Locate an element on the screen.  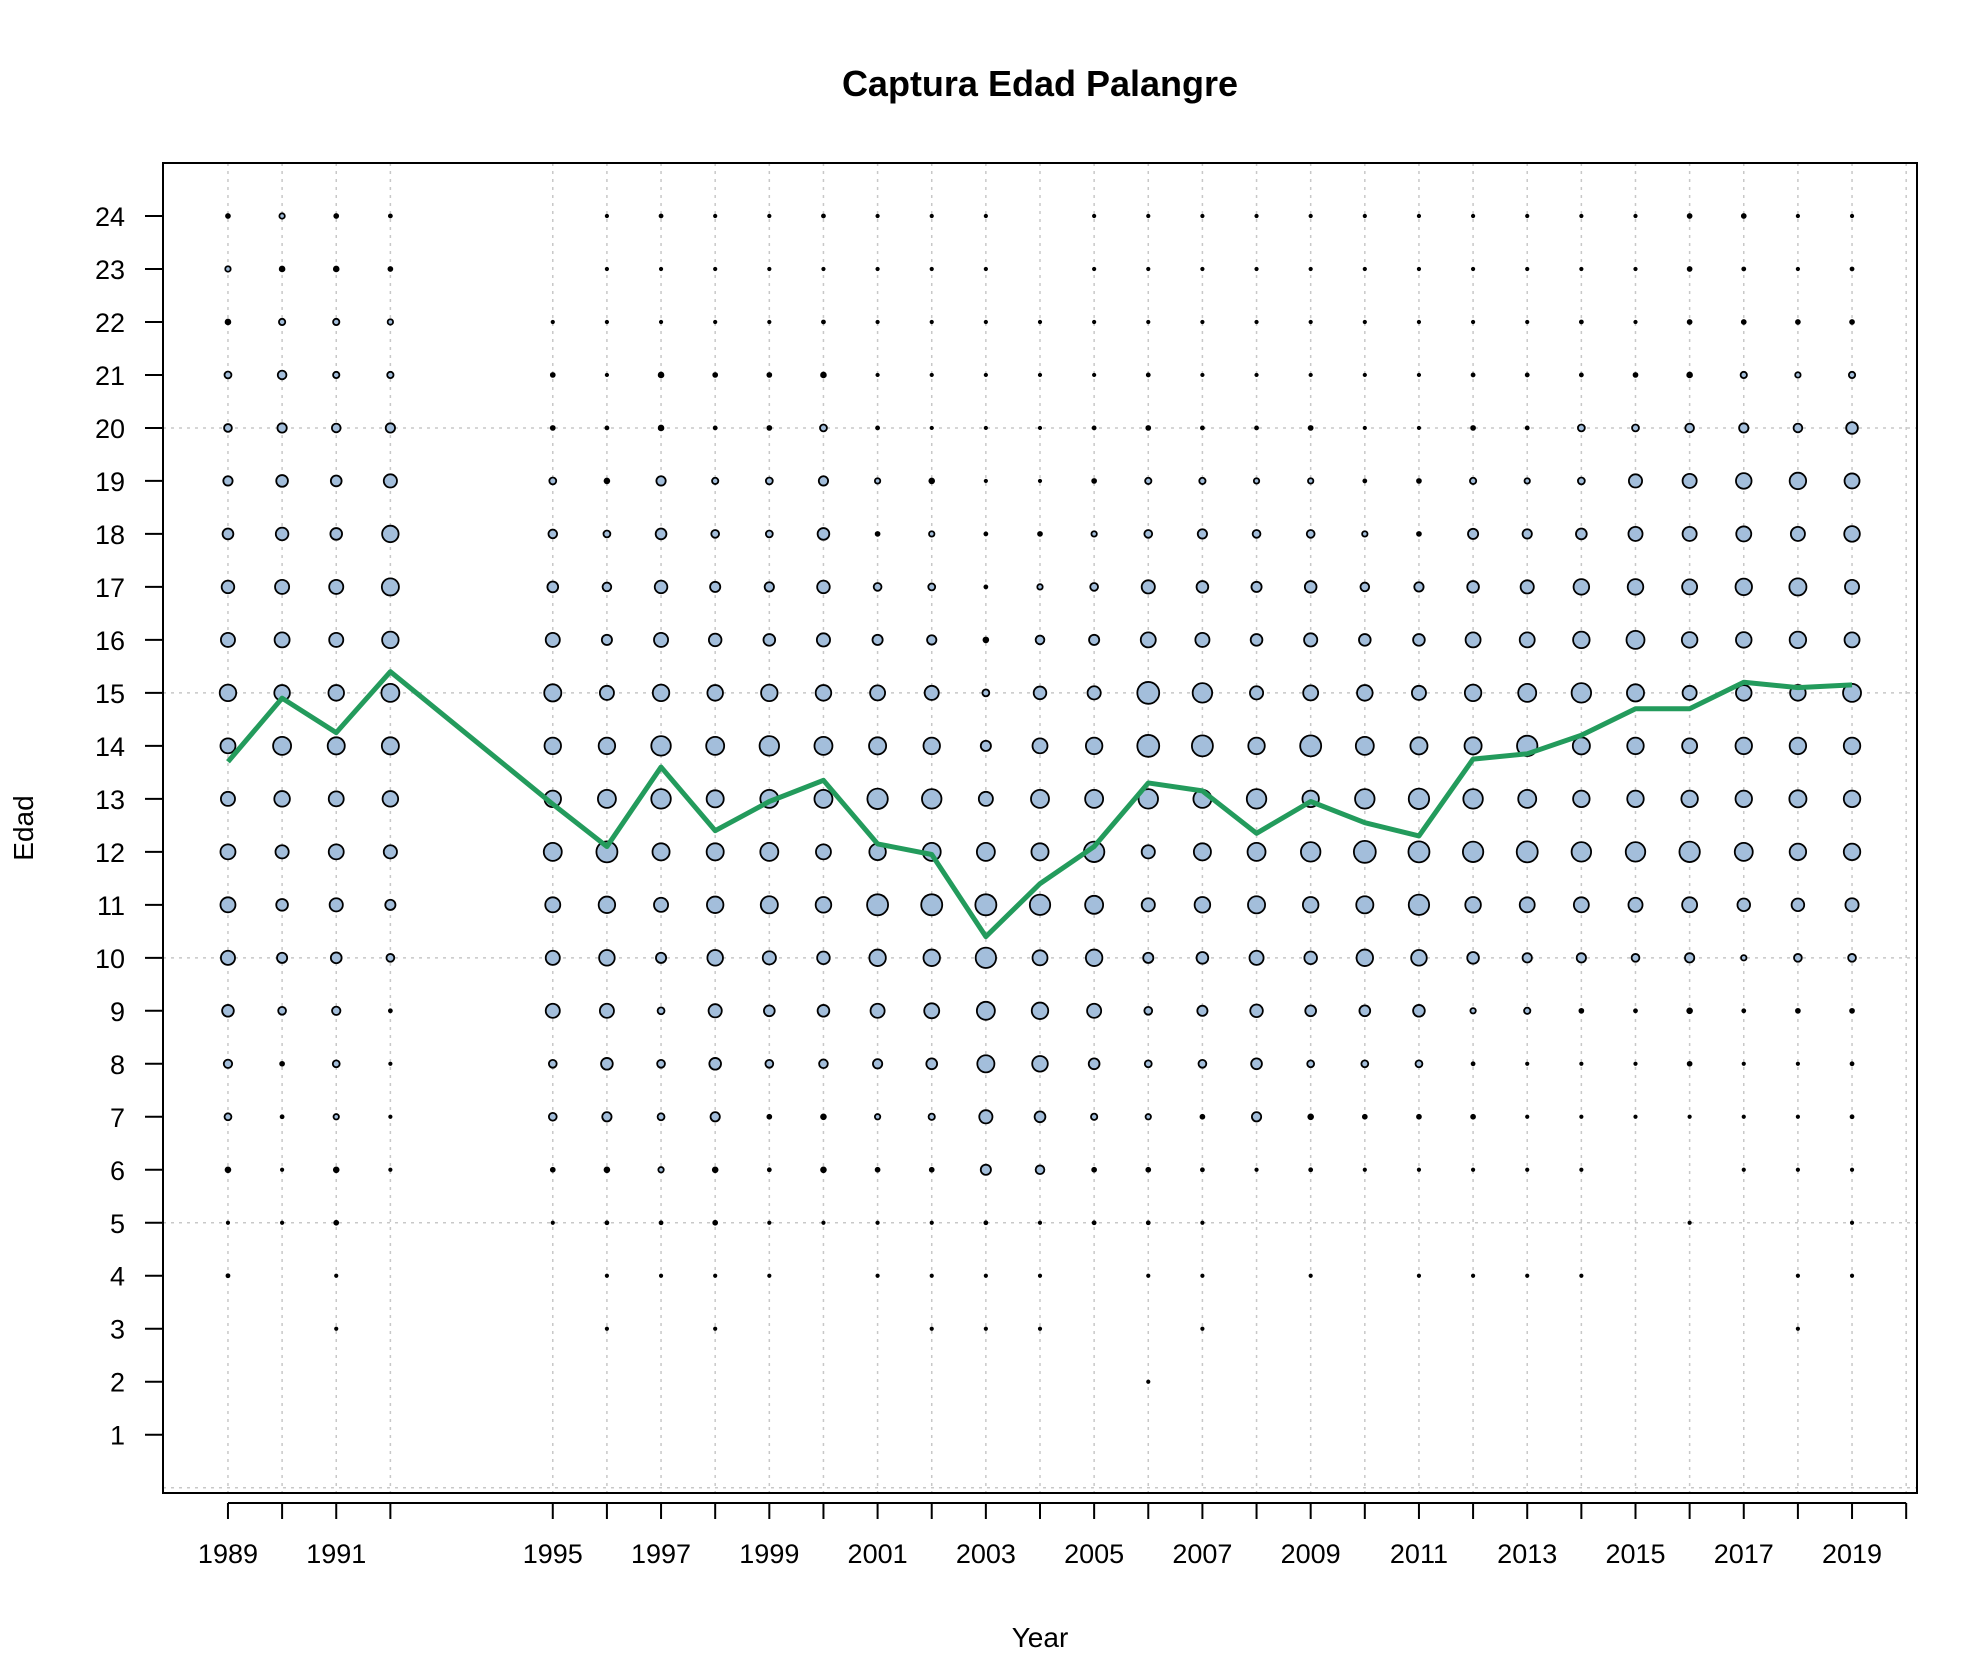
y-tick-label: 22 is located at coordinates (110, 323).